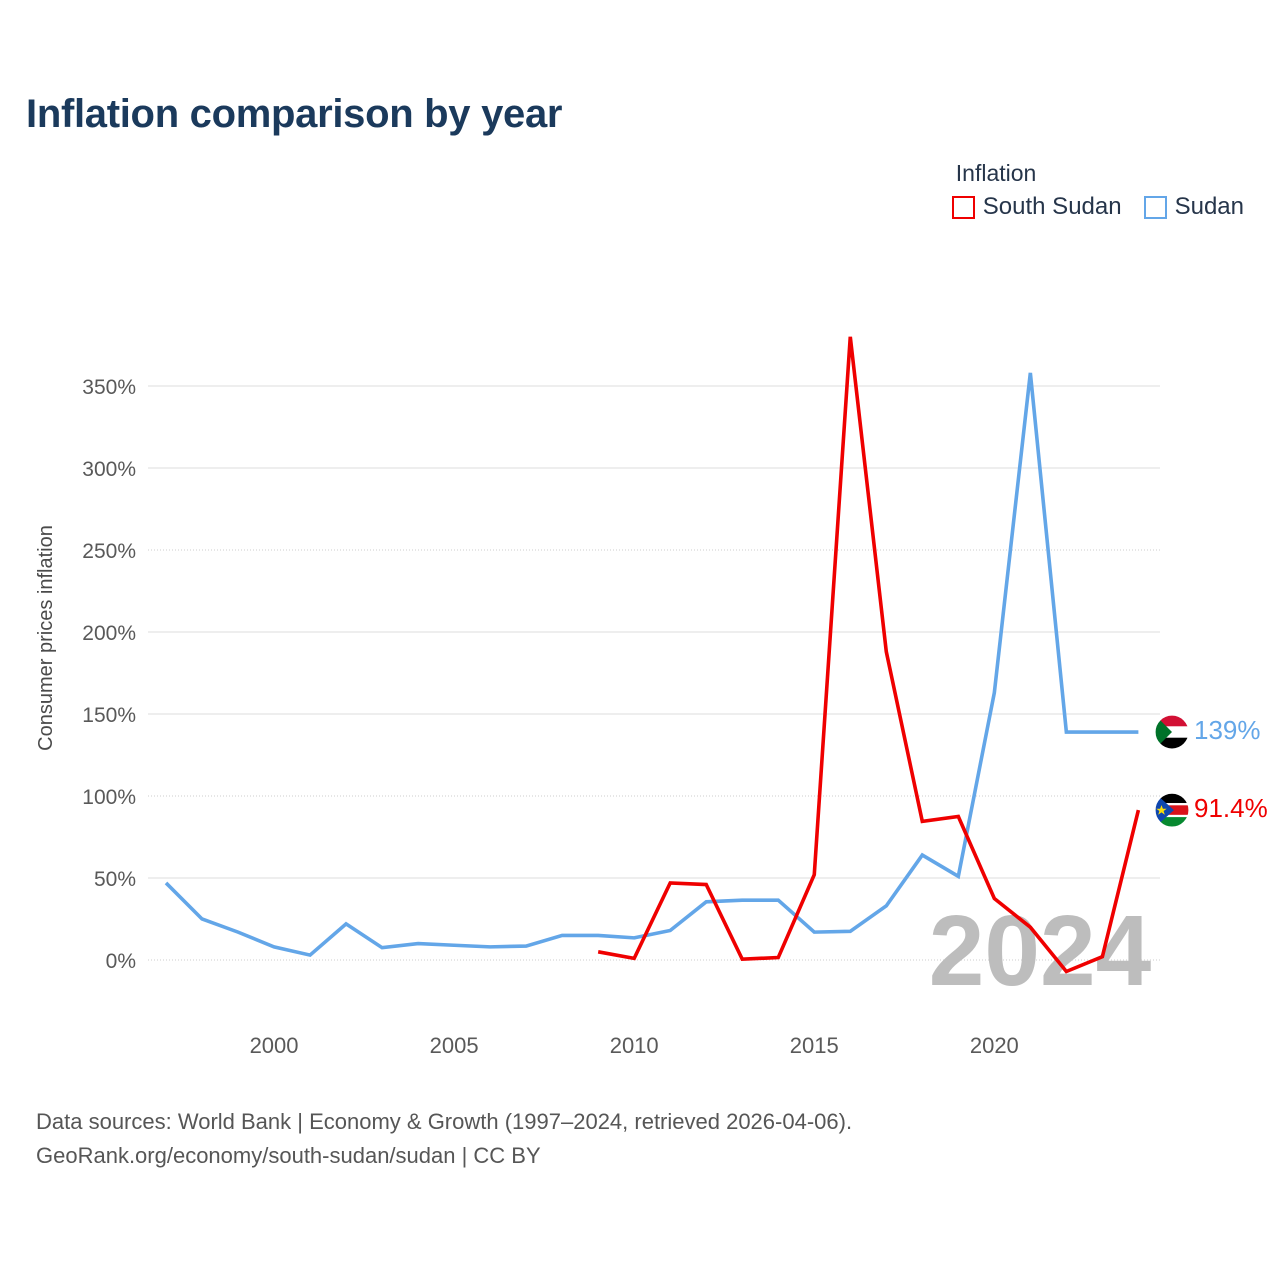  I want to click on end-label-south-sudan: 91.4%, so click(1231, 808).